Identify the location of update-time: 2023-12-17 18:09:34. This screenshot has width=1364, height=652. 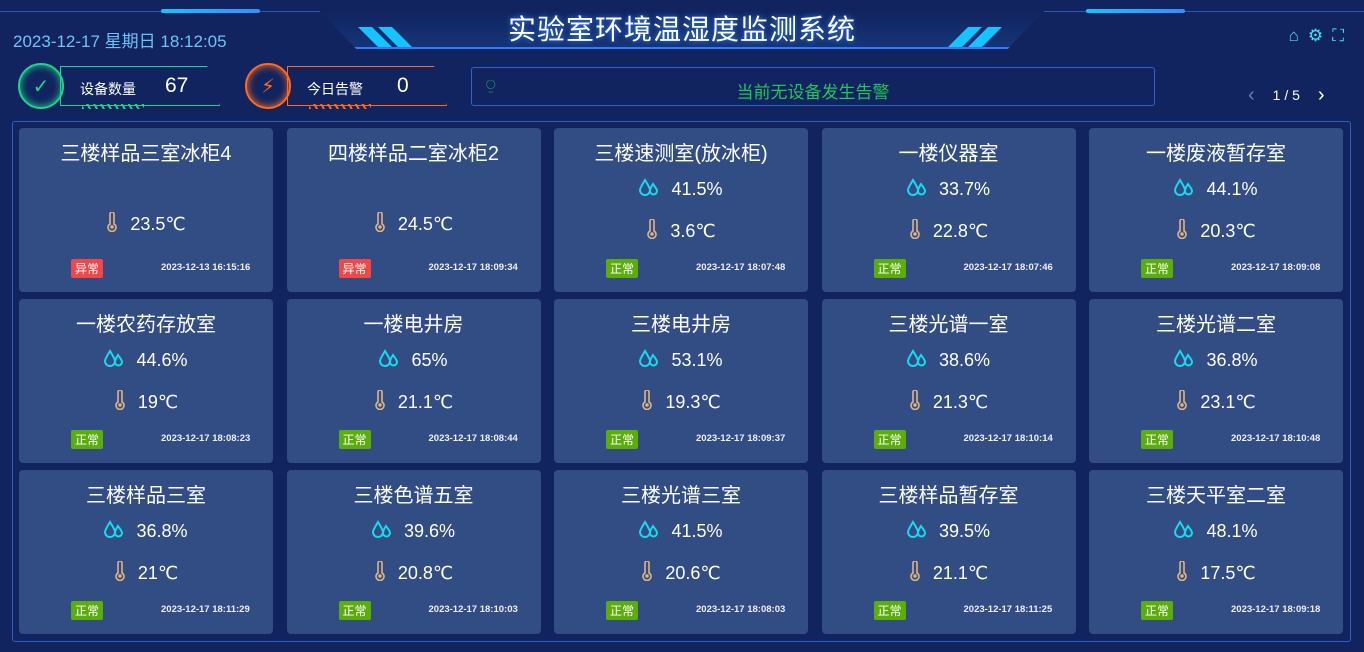
(473, 267).